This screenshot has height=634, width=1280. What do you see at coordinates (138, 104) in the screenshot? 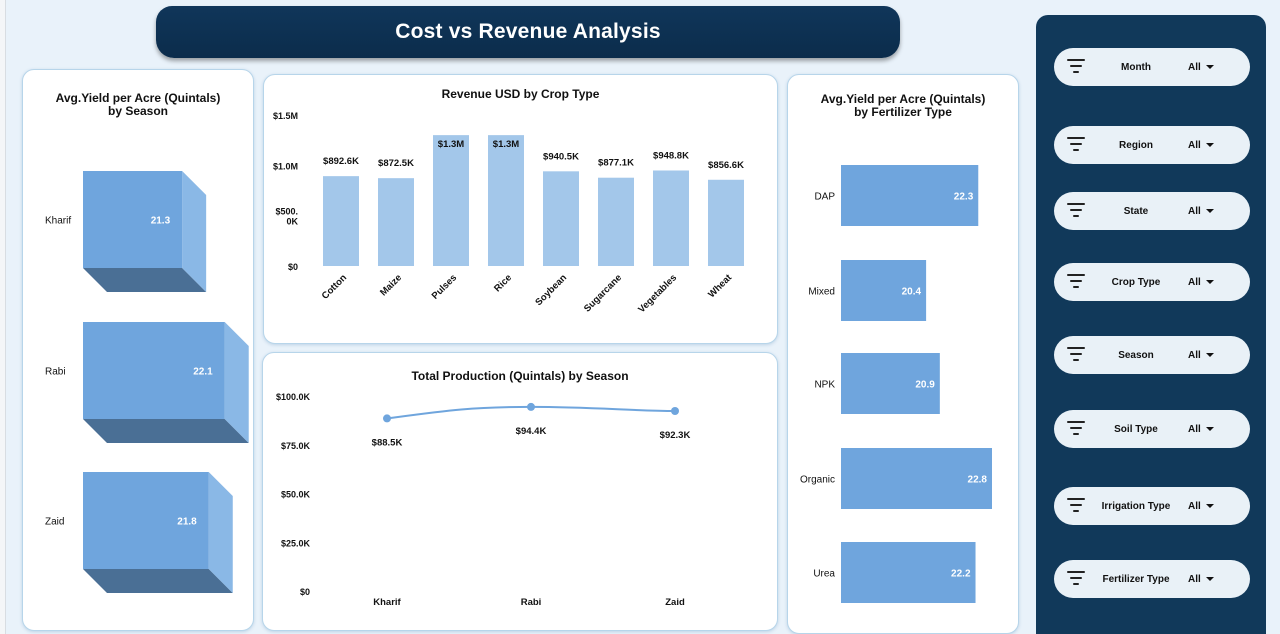
I see `season-yield-title: Avg.Yield per Acre (Quintals) by Season` at bounding box center [138, 104].